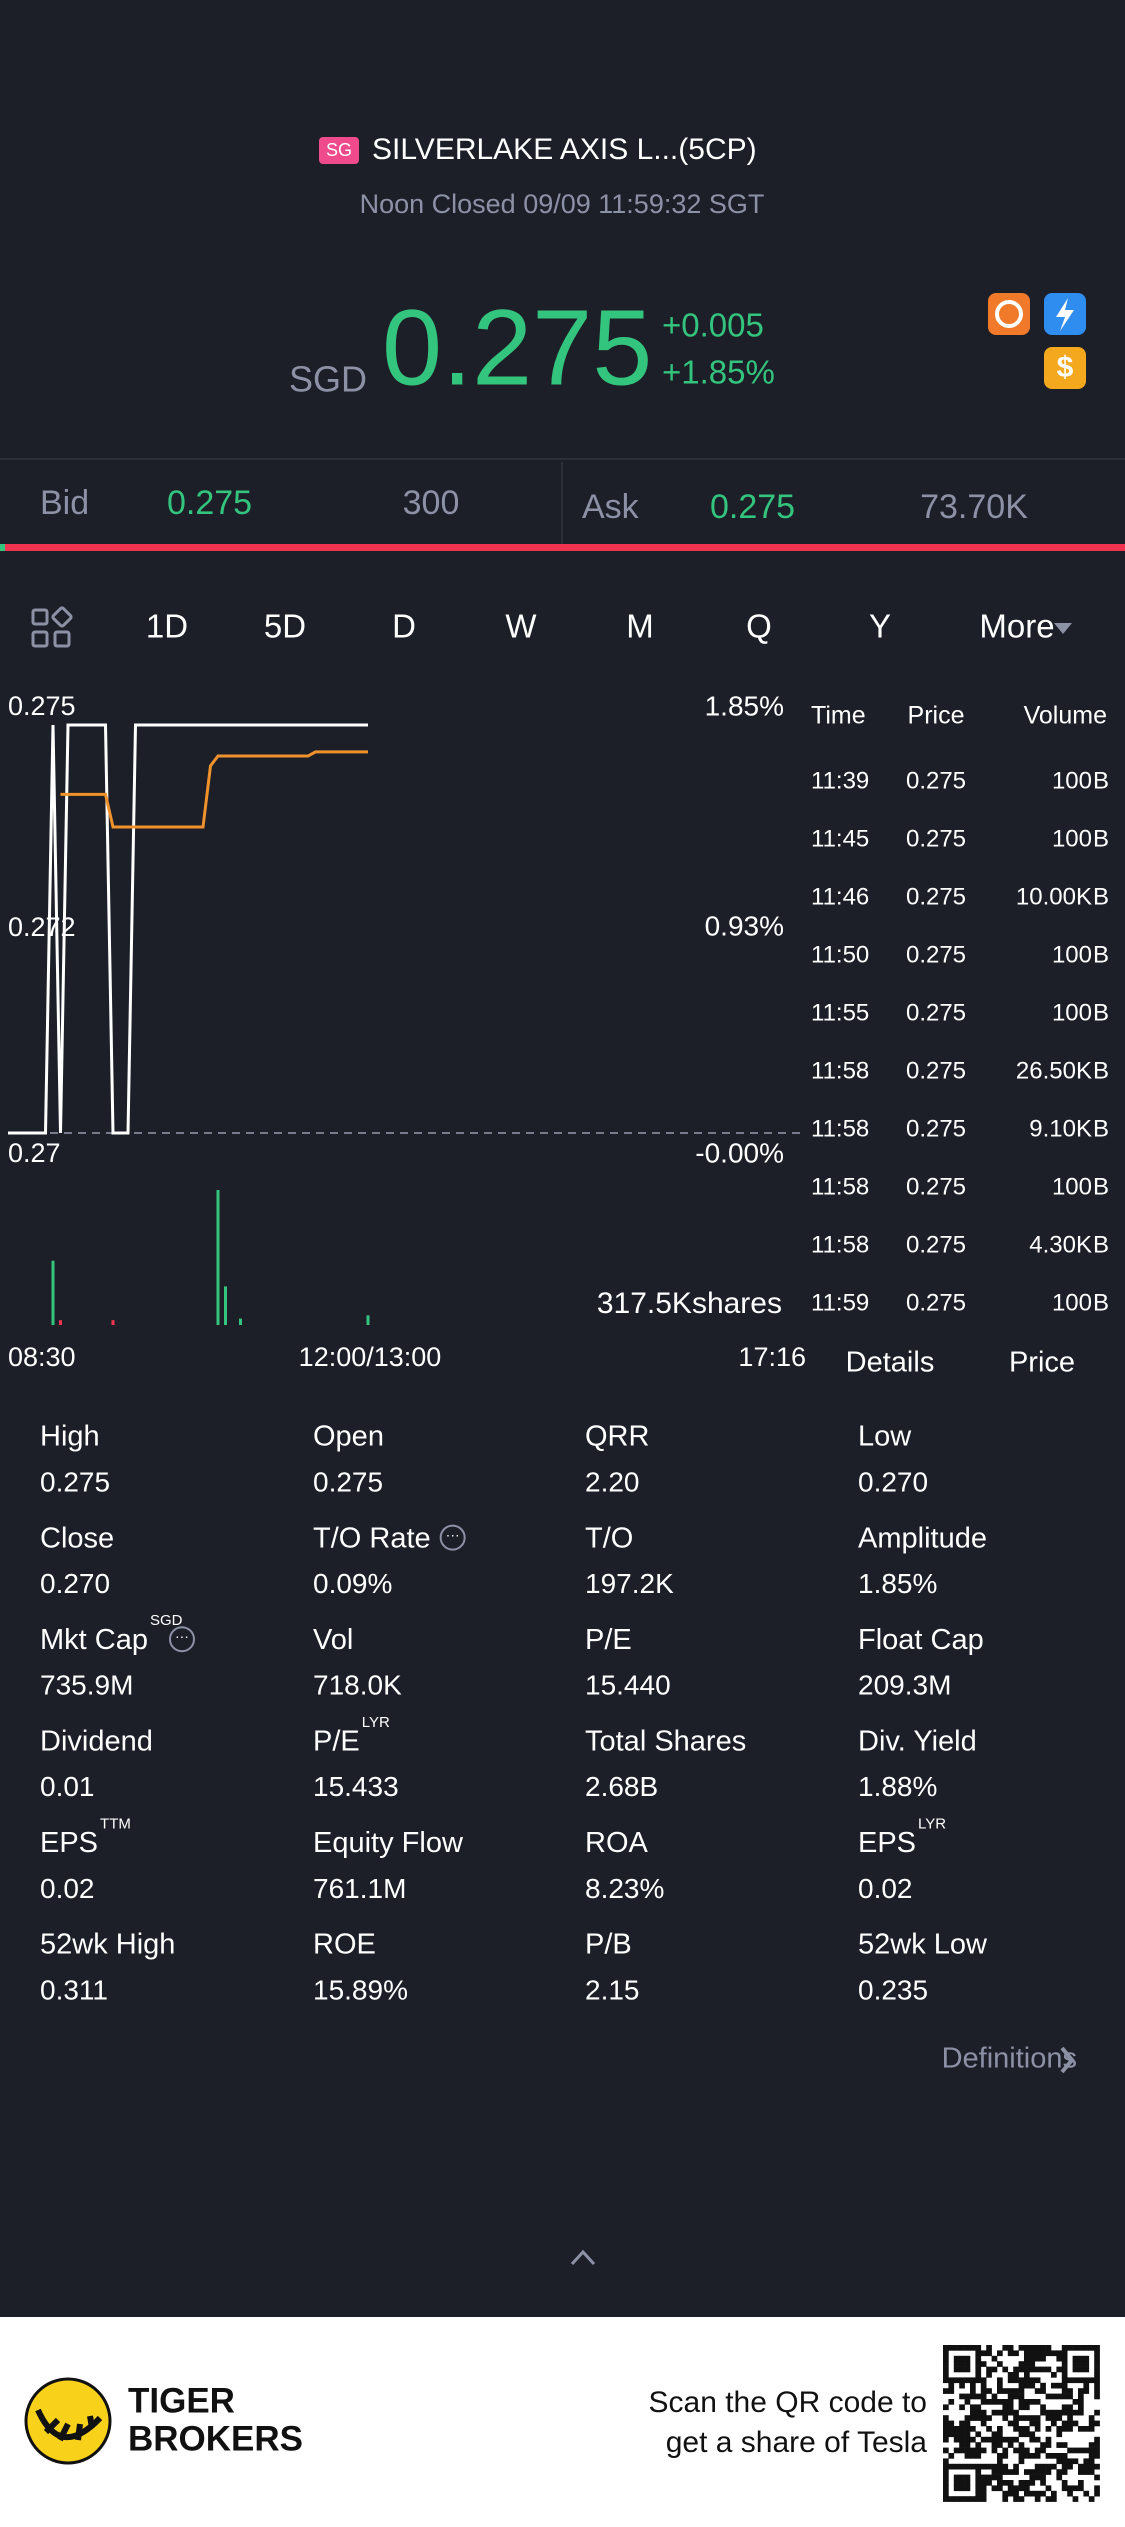 The width and height of the screenshot is (1125, 2527). I want to click on period-tab: 5D, so click(285, 626).